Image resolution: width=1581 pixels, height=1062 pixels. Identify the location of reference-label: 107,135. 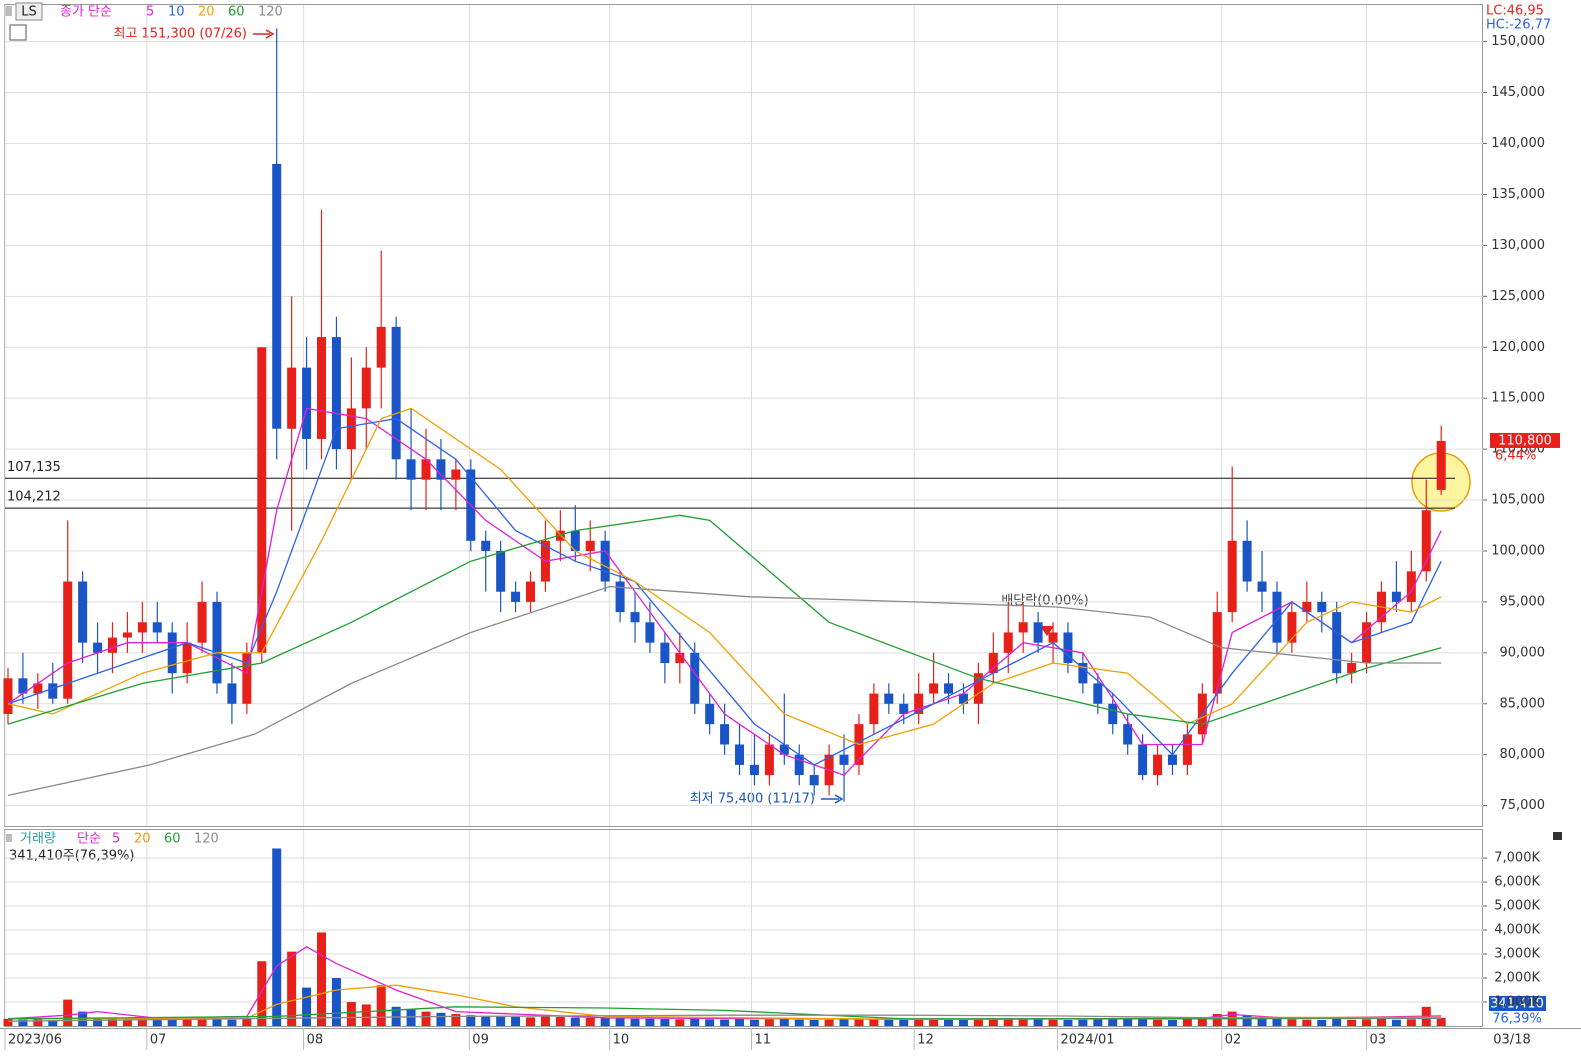
(34, 467).